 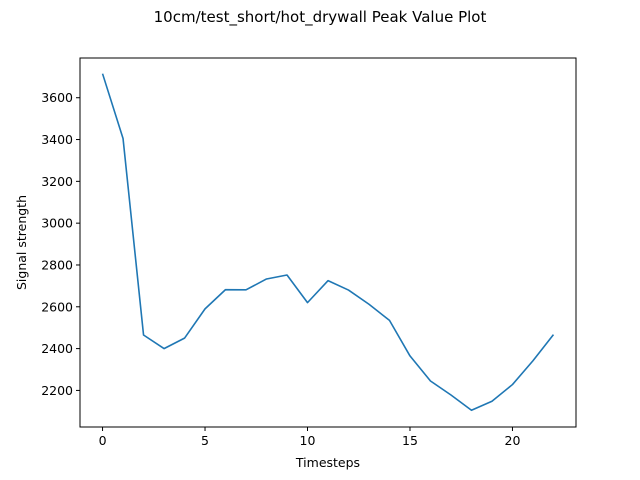 I want to click on x-tick-label: 20, so click(x=513, y=440).